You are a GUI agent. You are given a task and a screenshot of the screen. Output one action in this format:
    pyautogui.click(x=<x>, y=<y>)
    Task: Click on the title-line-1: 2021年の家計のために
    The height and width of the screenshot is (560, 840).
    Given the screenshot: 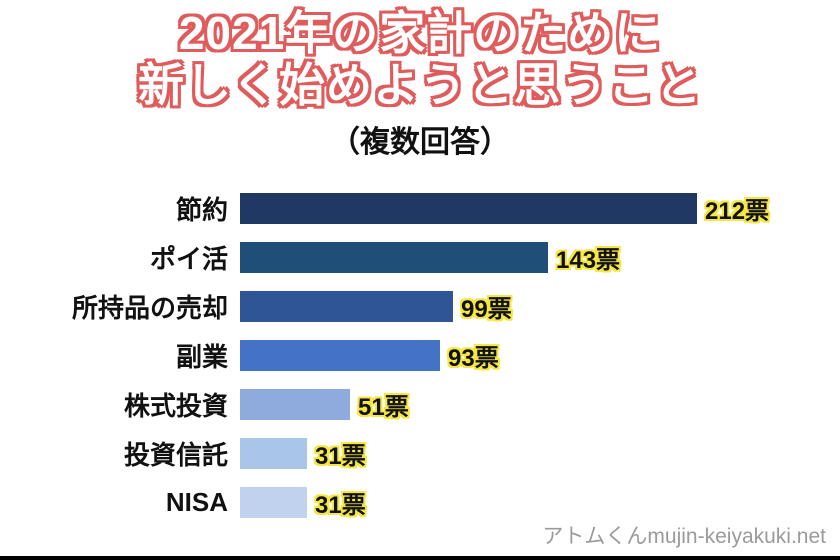 What is the action you would take?
    pyautogui.click(x=420, y=33)
    